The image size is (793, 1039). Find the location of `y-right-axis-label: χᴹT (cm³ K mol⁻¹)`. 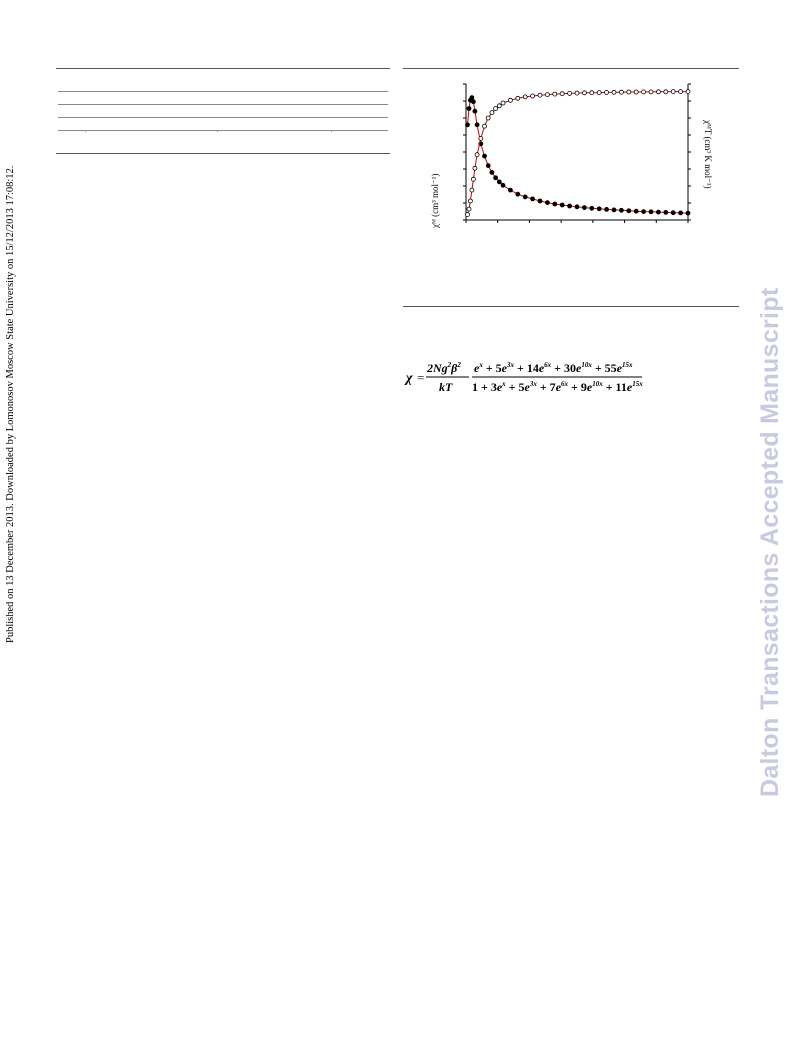

y-right-axis-label: χᴹT (cm³ K mol⁻¹) is located at coordinates (708, 154).